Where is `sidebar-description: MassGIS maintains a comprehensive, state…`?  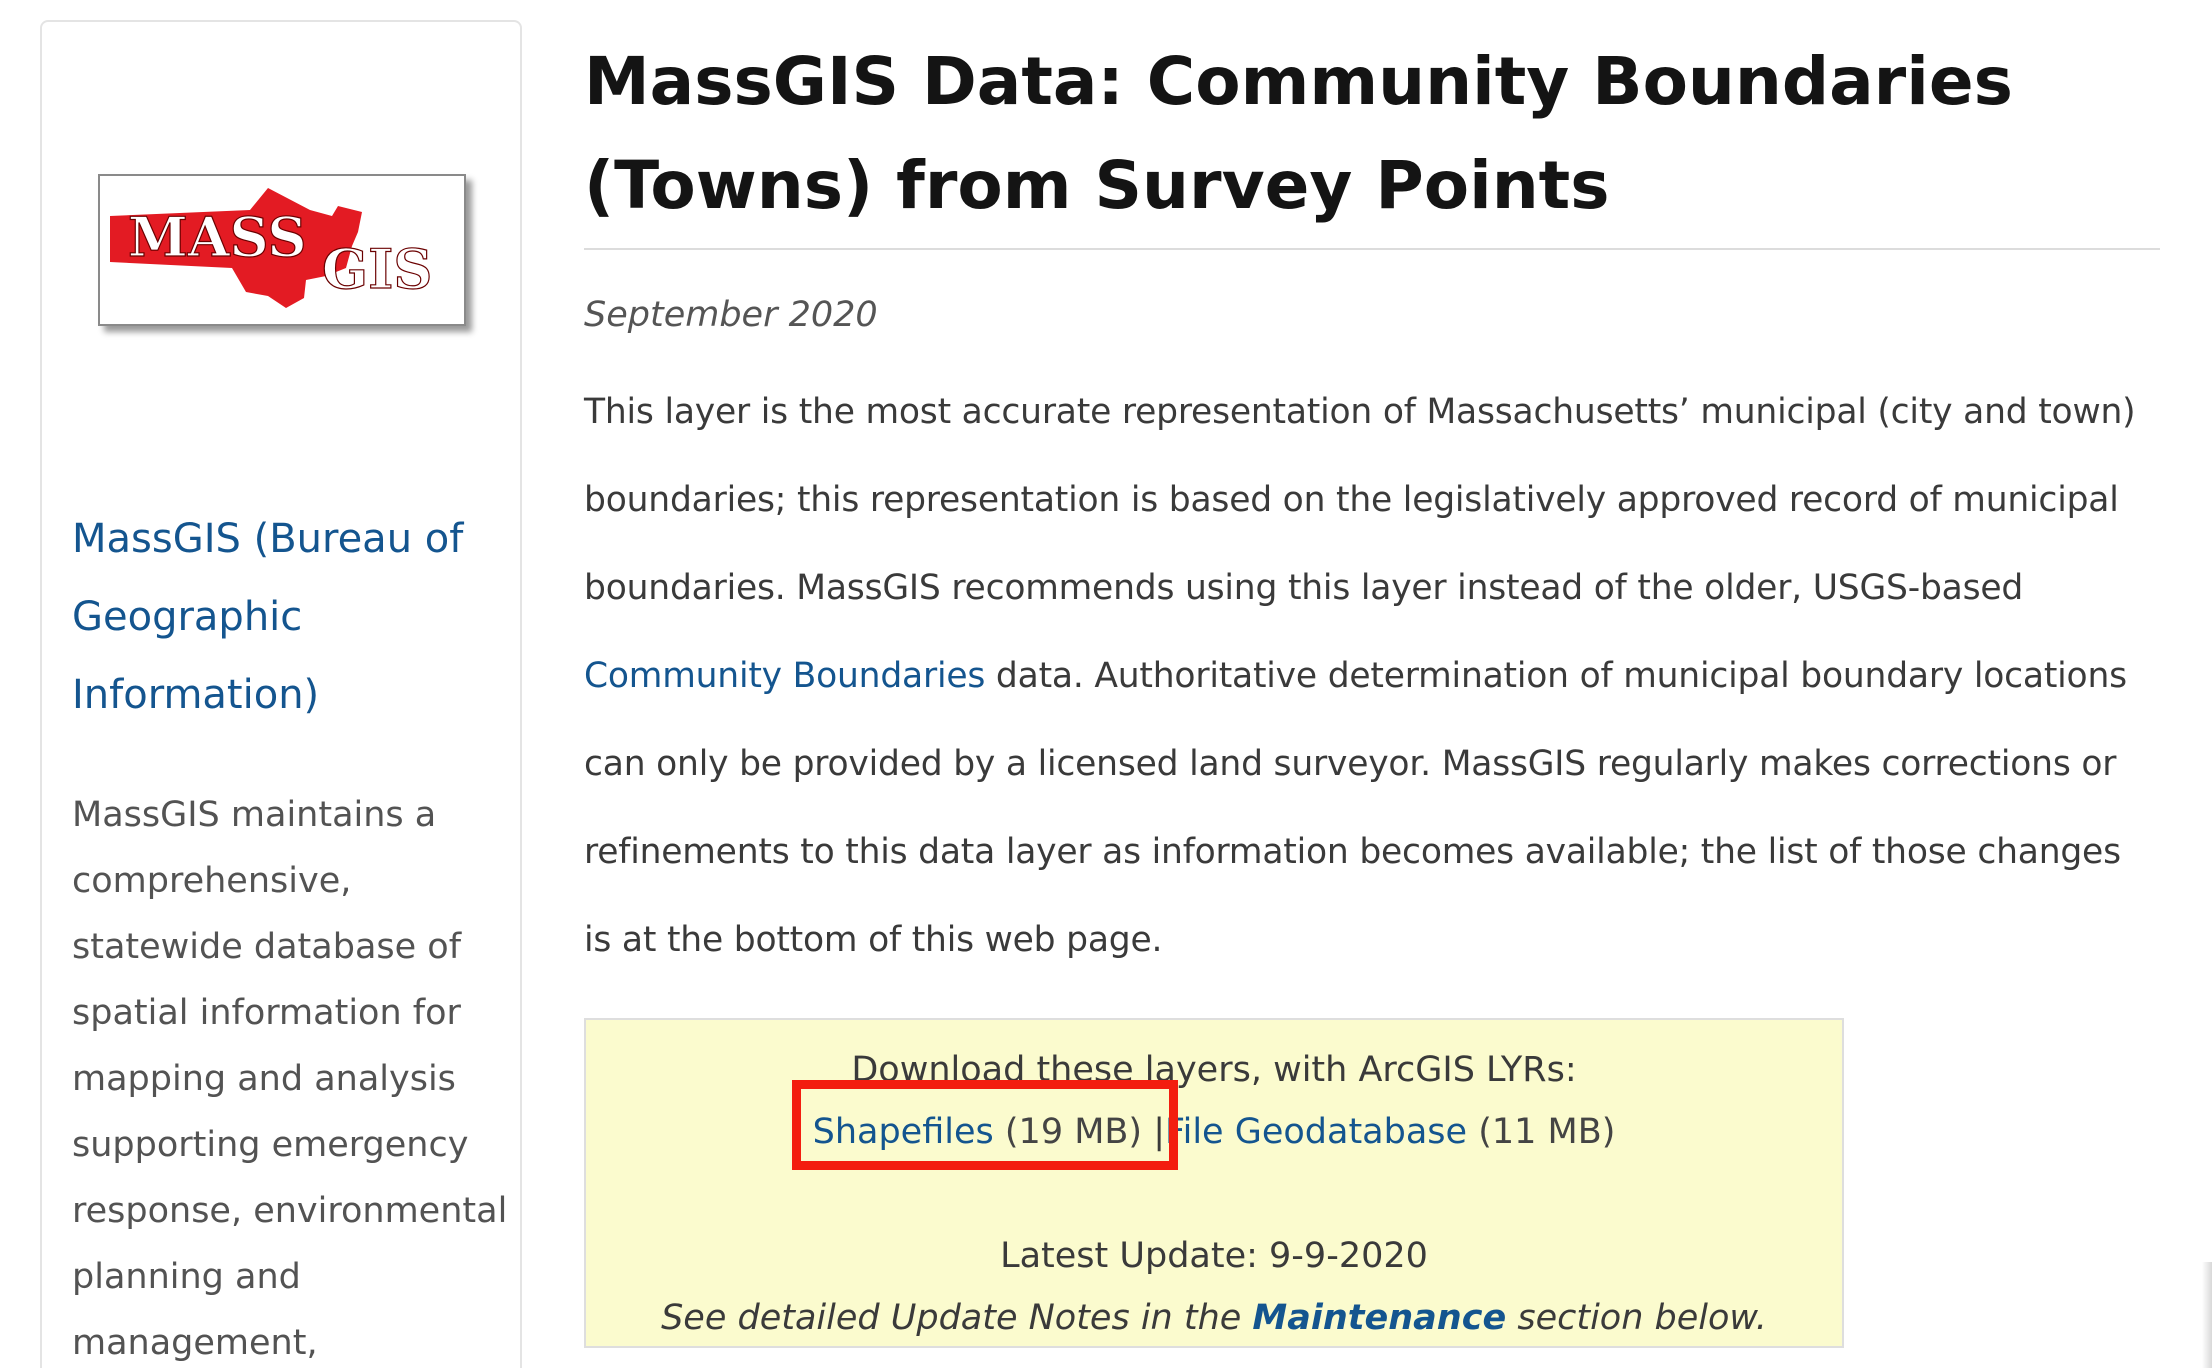
sidebar-description: MassGIS maintains a comprehensive, state… is located at coordinates (290, 1079).